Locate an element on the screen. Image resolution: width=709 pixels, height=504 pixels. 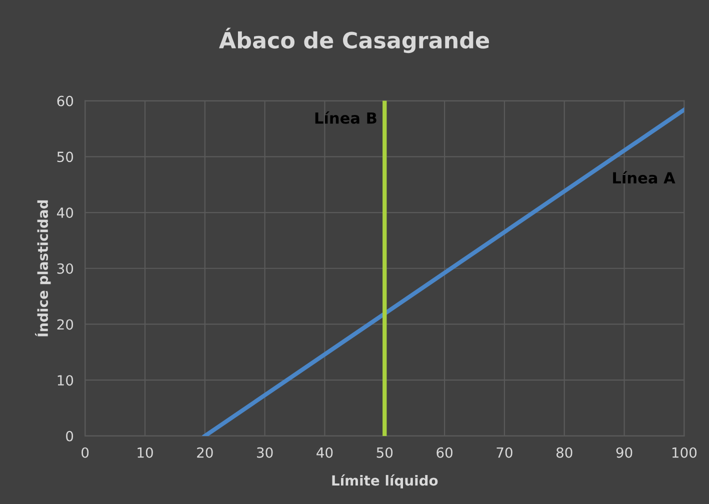
series-label: Línea A is located at coordinates (644, 177).